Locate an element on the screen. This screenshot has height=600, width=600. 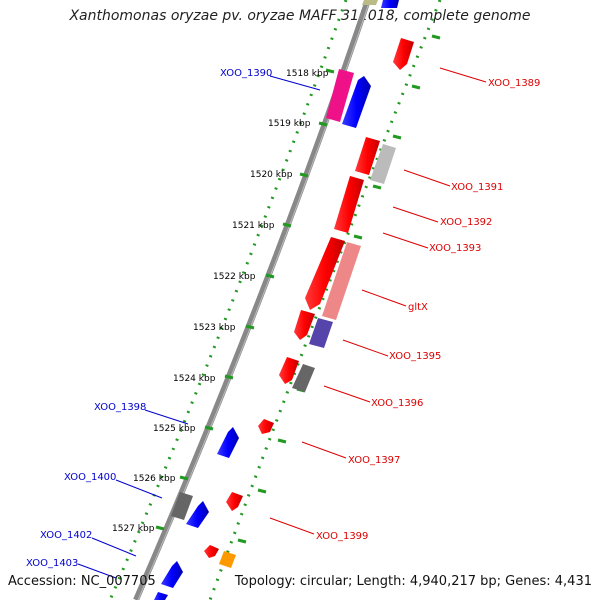
gene-label-xoo-1403: XOO_1403 is located at coordinates (52, 563).